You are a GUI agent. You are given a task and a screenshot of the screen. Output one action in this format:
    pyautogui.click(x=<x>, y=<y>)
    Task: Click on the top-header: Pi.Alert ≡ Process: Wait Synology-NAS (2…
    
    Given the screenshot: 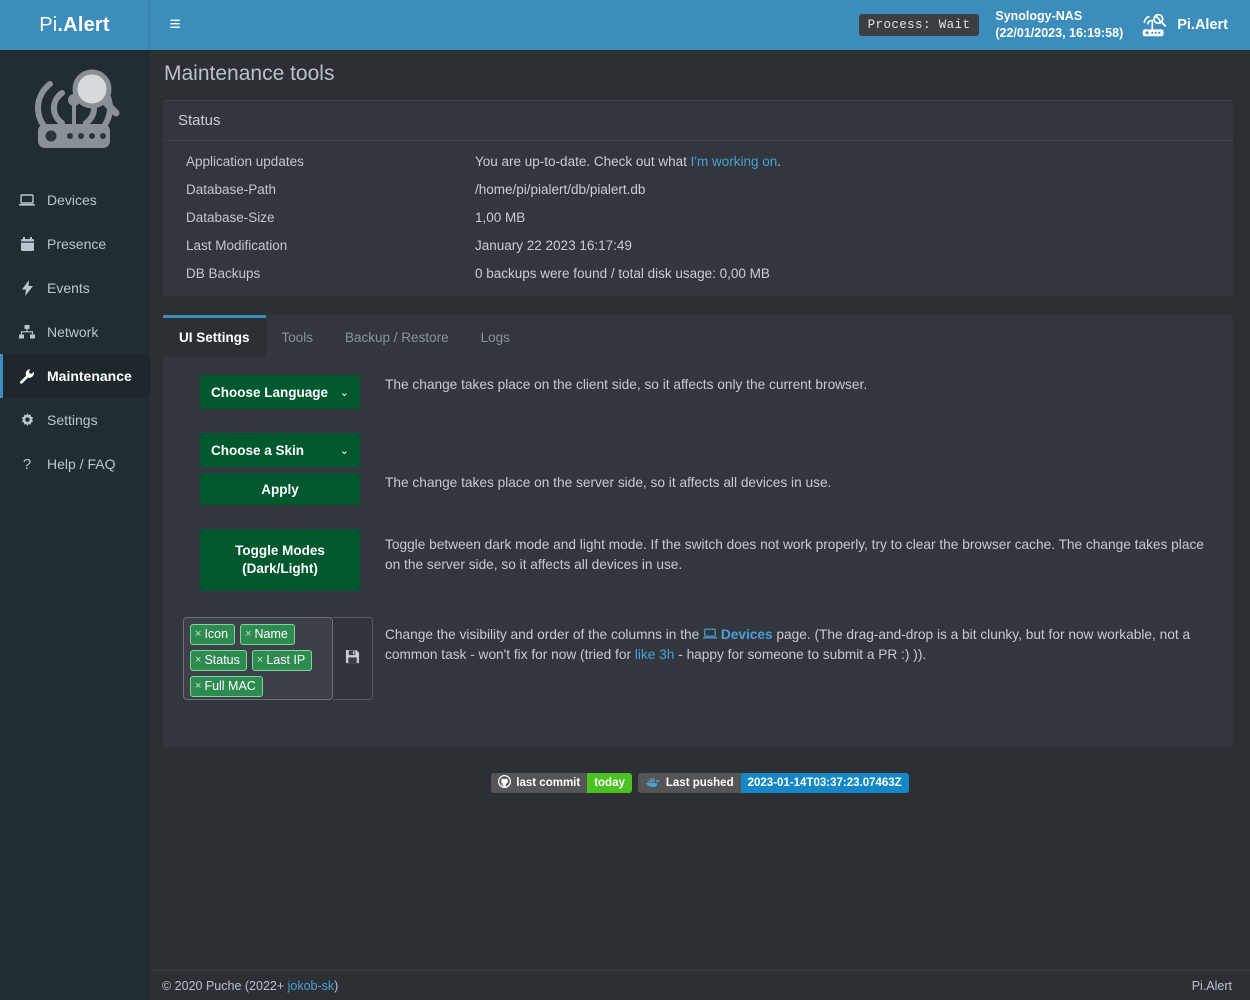 What is the action you would take?
    pyautogui.click(x=625, y=25)
    